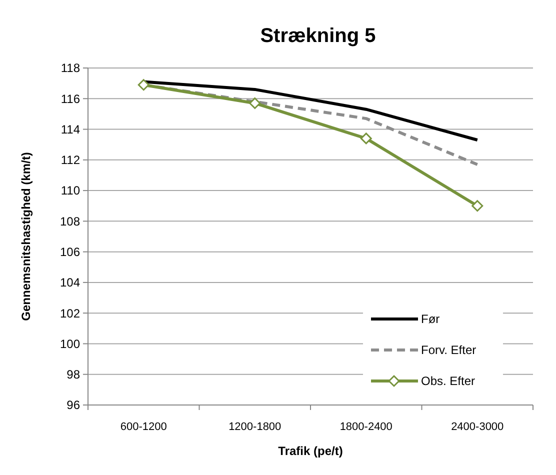 The height and width of the screenshot is (475, 556). What do you see at coordinates (310, 451) in the screenshot?
I see `x-axis-title: Trafik (pe/t)` at bounding box center [310, 451].